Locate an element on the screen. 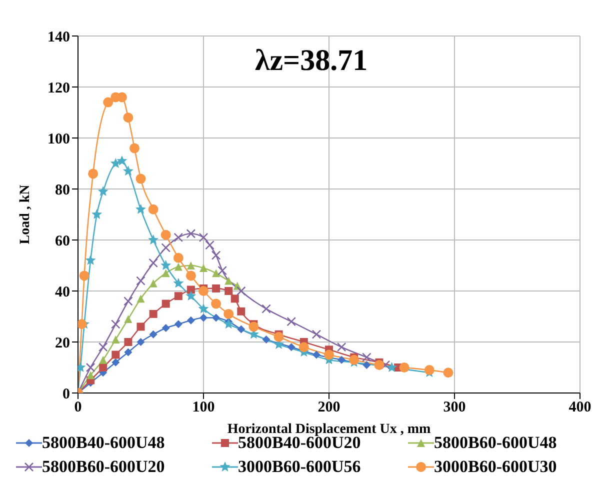  y-tick-label: 100 is located at coordinates (59, 139).